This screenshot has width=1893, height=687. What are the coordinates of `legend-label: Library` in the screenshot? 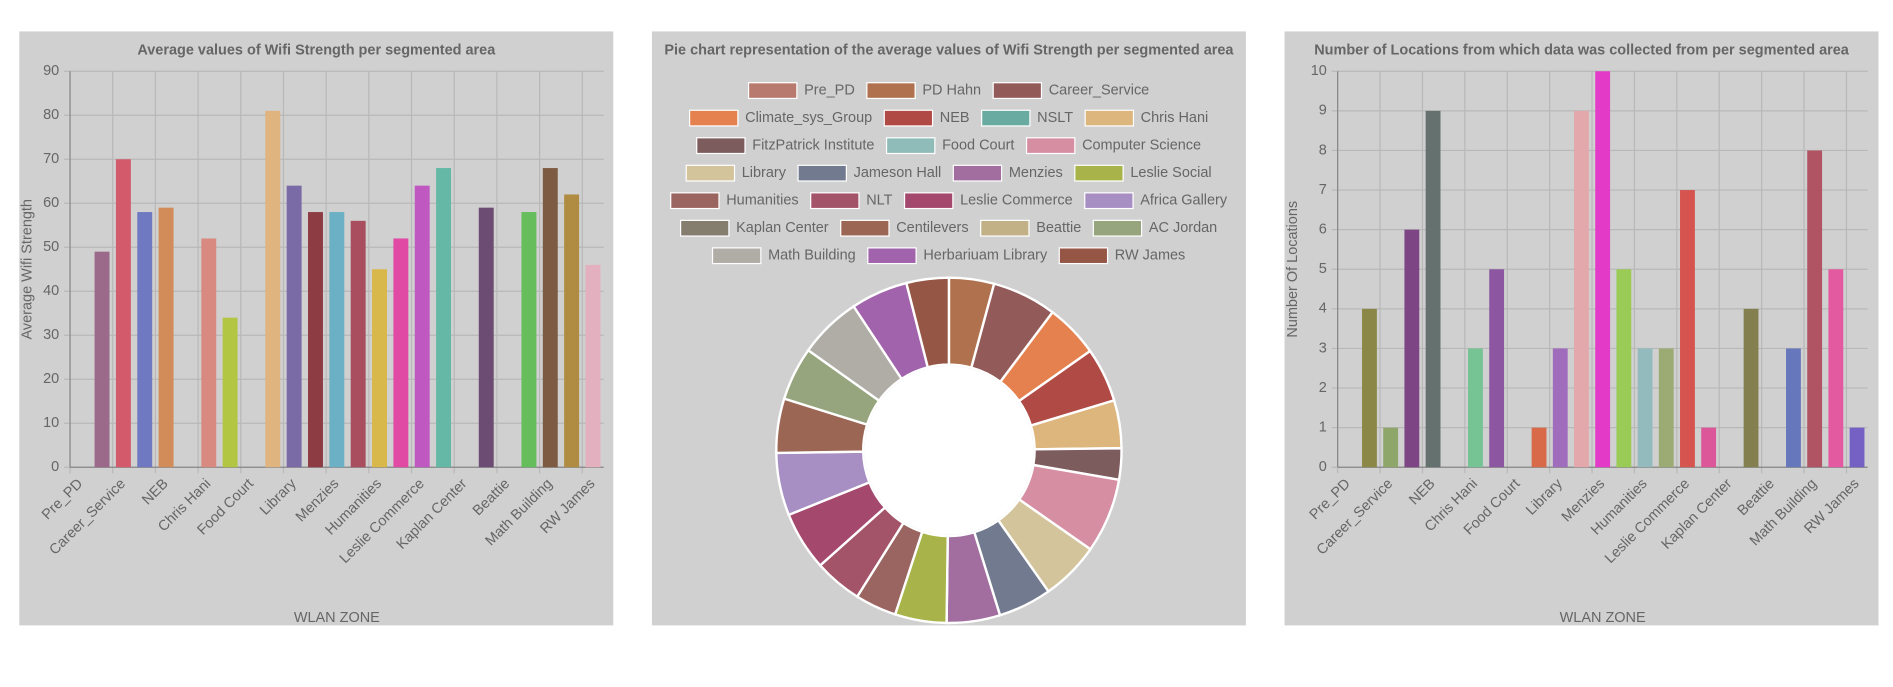 It's located at (764, 173).